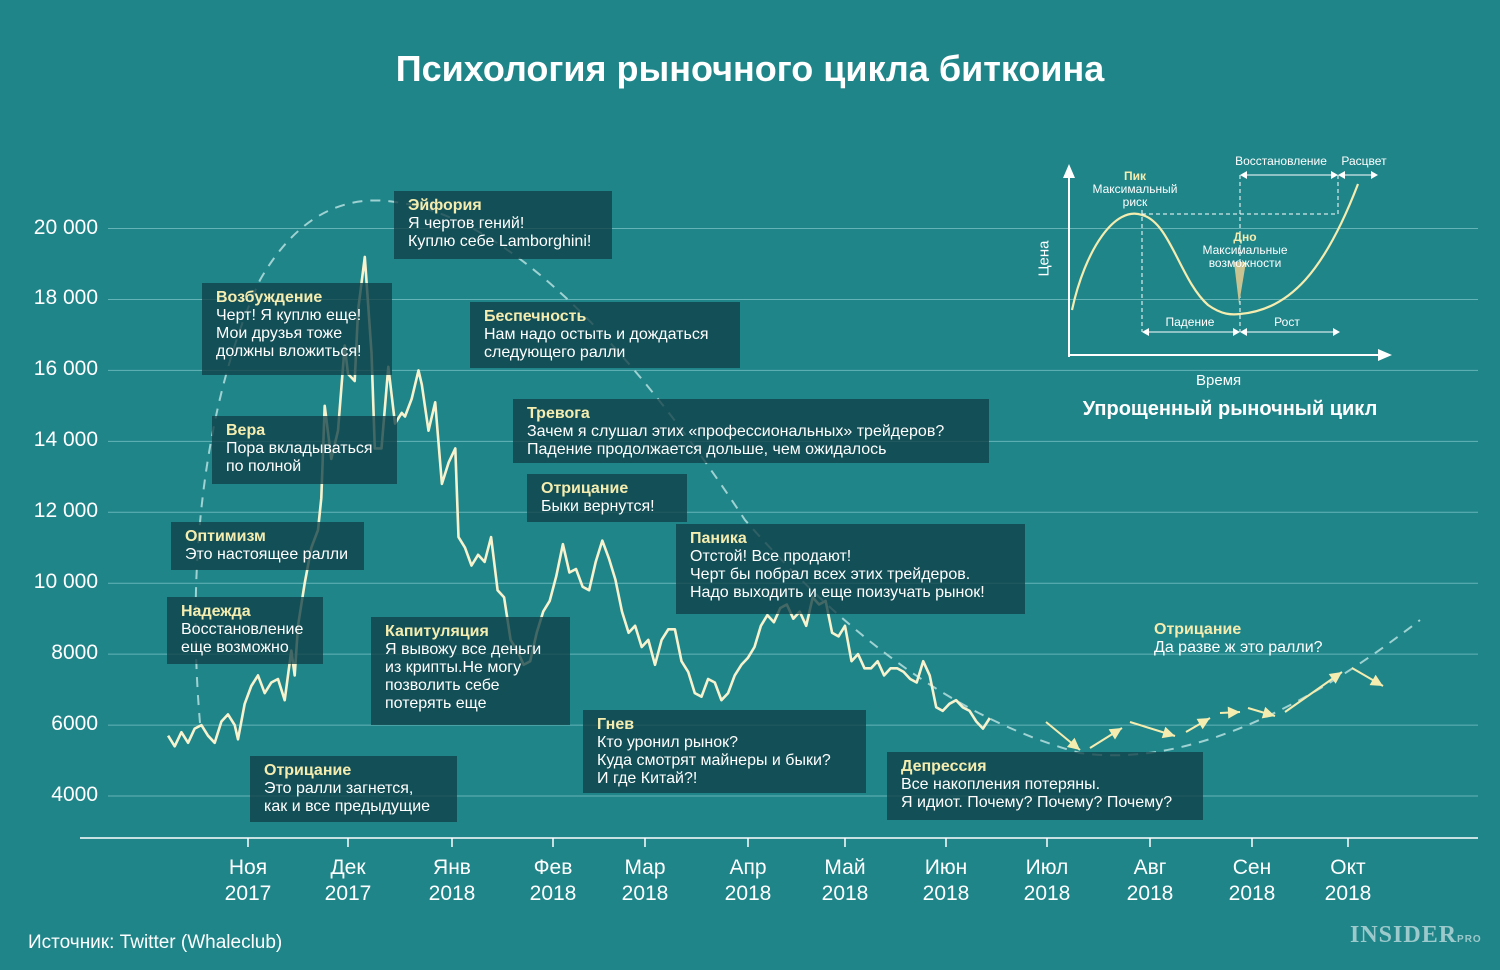  I want to click on x-tick-label: Фев 2018, so click(553, 881).